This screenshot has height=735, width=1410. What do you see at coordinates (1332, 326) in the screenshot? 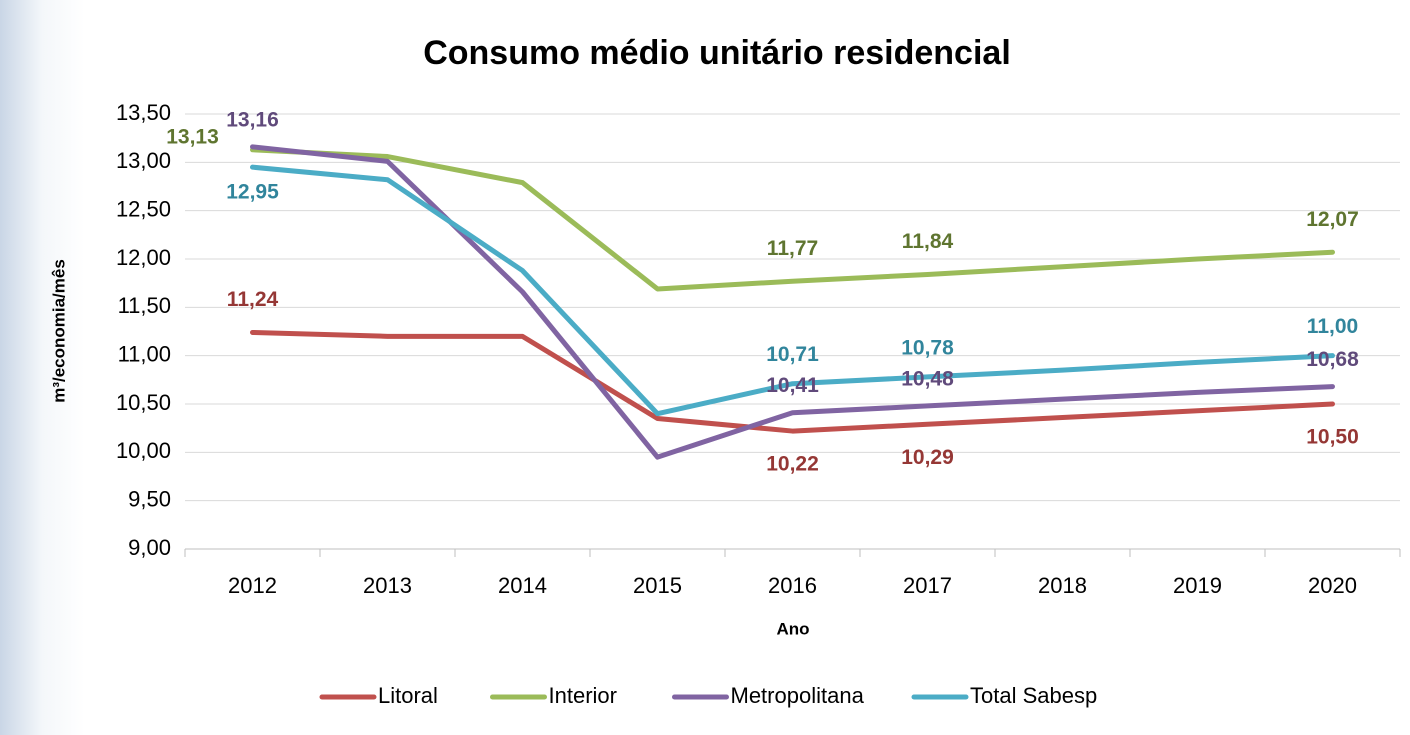
I see `data-label: 11,00` at bounding box center [1332, 326].